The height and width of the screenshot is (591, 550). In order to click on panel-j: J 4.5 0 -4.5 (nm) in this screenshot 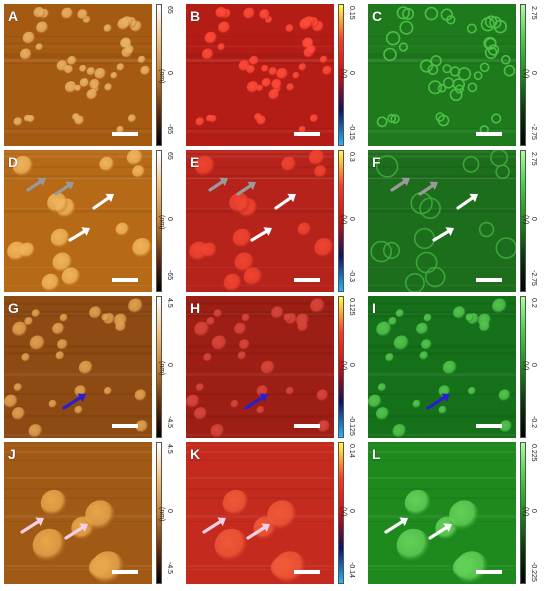, I will do `click(93, 513)`.